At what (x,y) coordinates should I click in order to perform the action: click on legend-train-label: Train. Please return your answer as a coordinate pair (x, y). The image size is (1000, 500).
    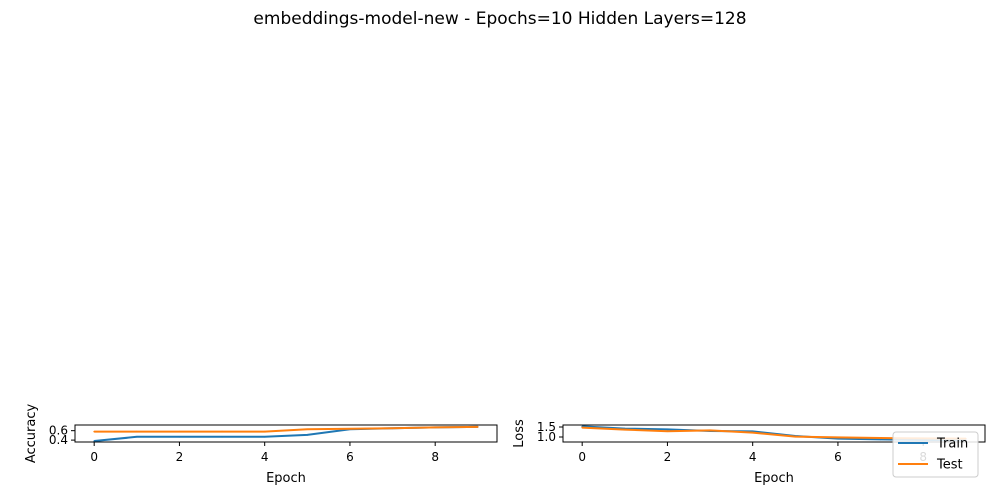
    Looking at the image, I should click on (952, 444).